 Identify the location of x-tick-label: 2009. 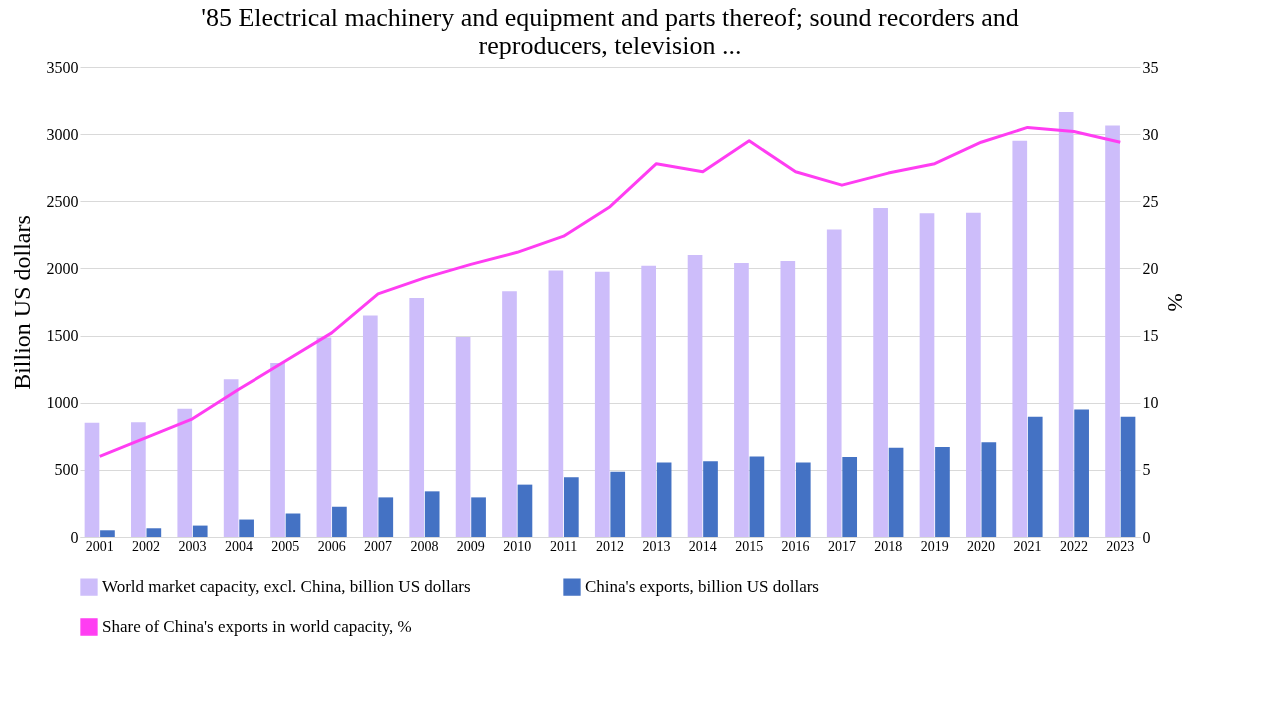
(470, 546).